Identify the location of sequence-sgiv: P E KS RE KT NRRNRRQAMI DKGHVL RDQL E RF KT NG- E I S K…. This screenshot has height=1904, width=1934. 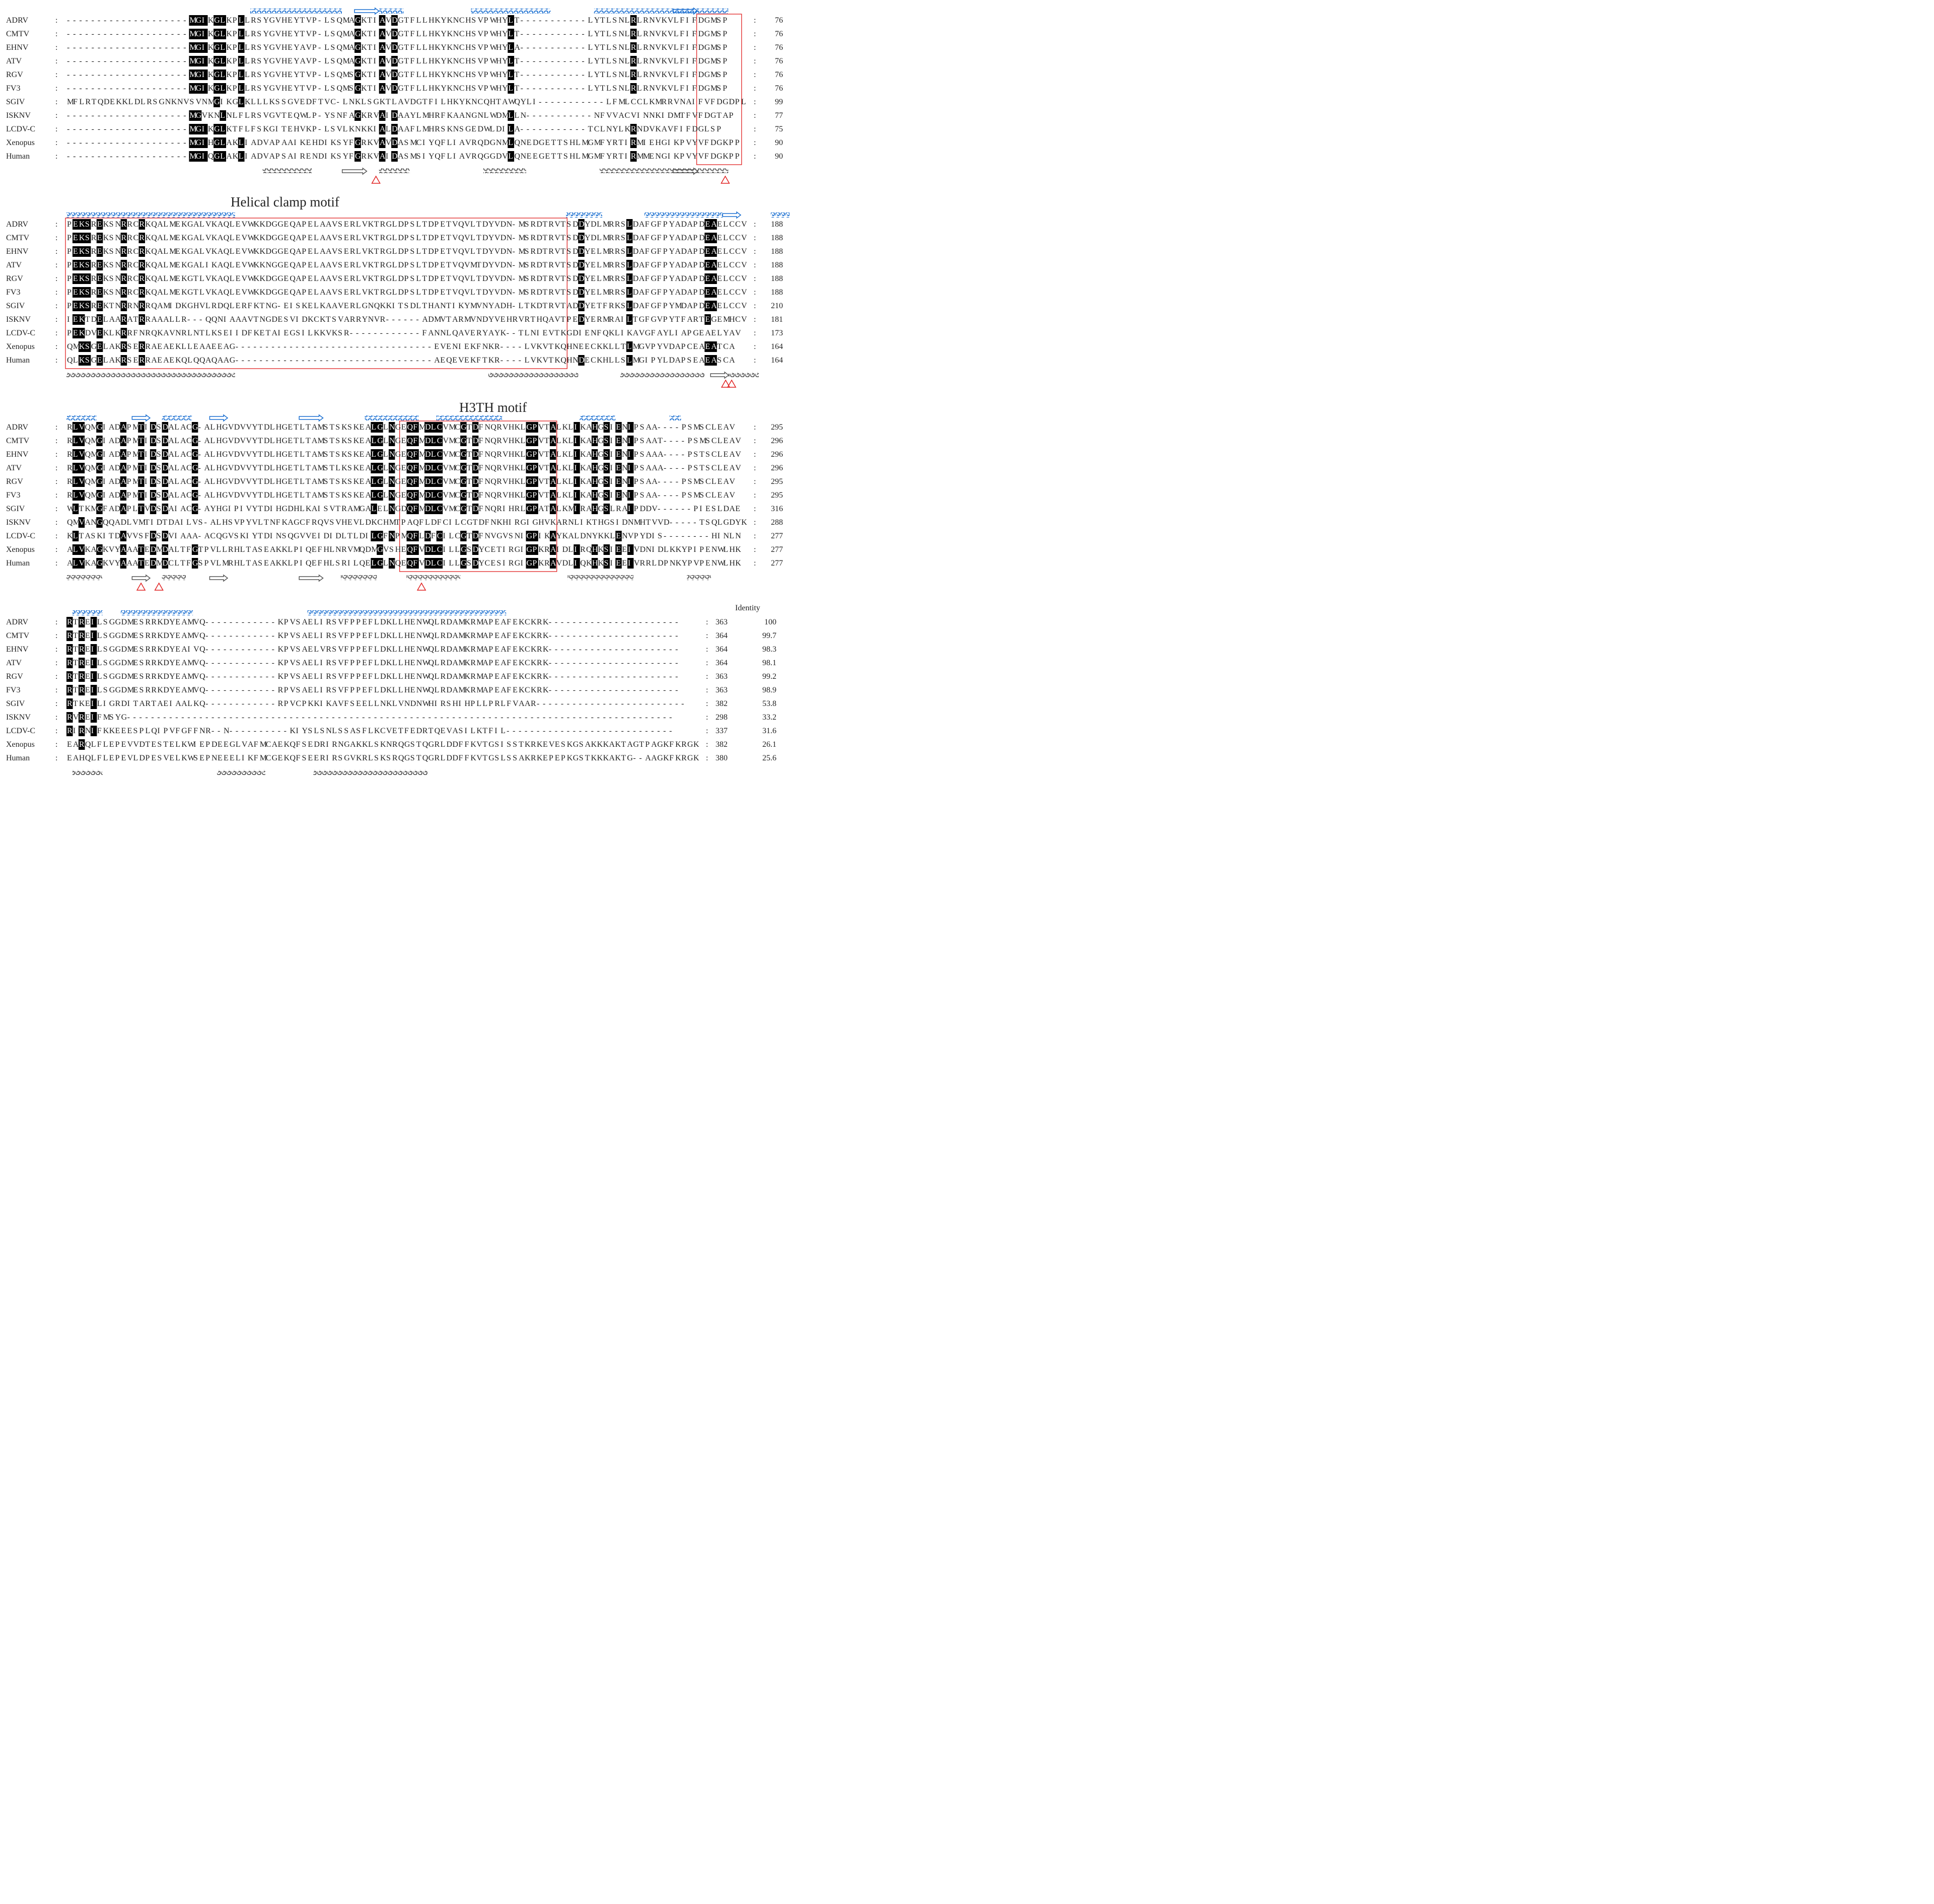
(407, 306).